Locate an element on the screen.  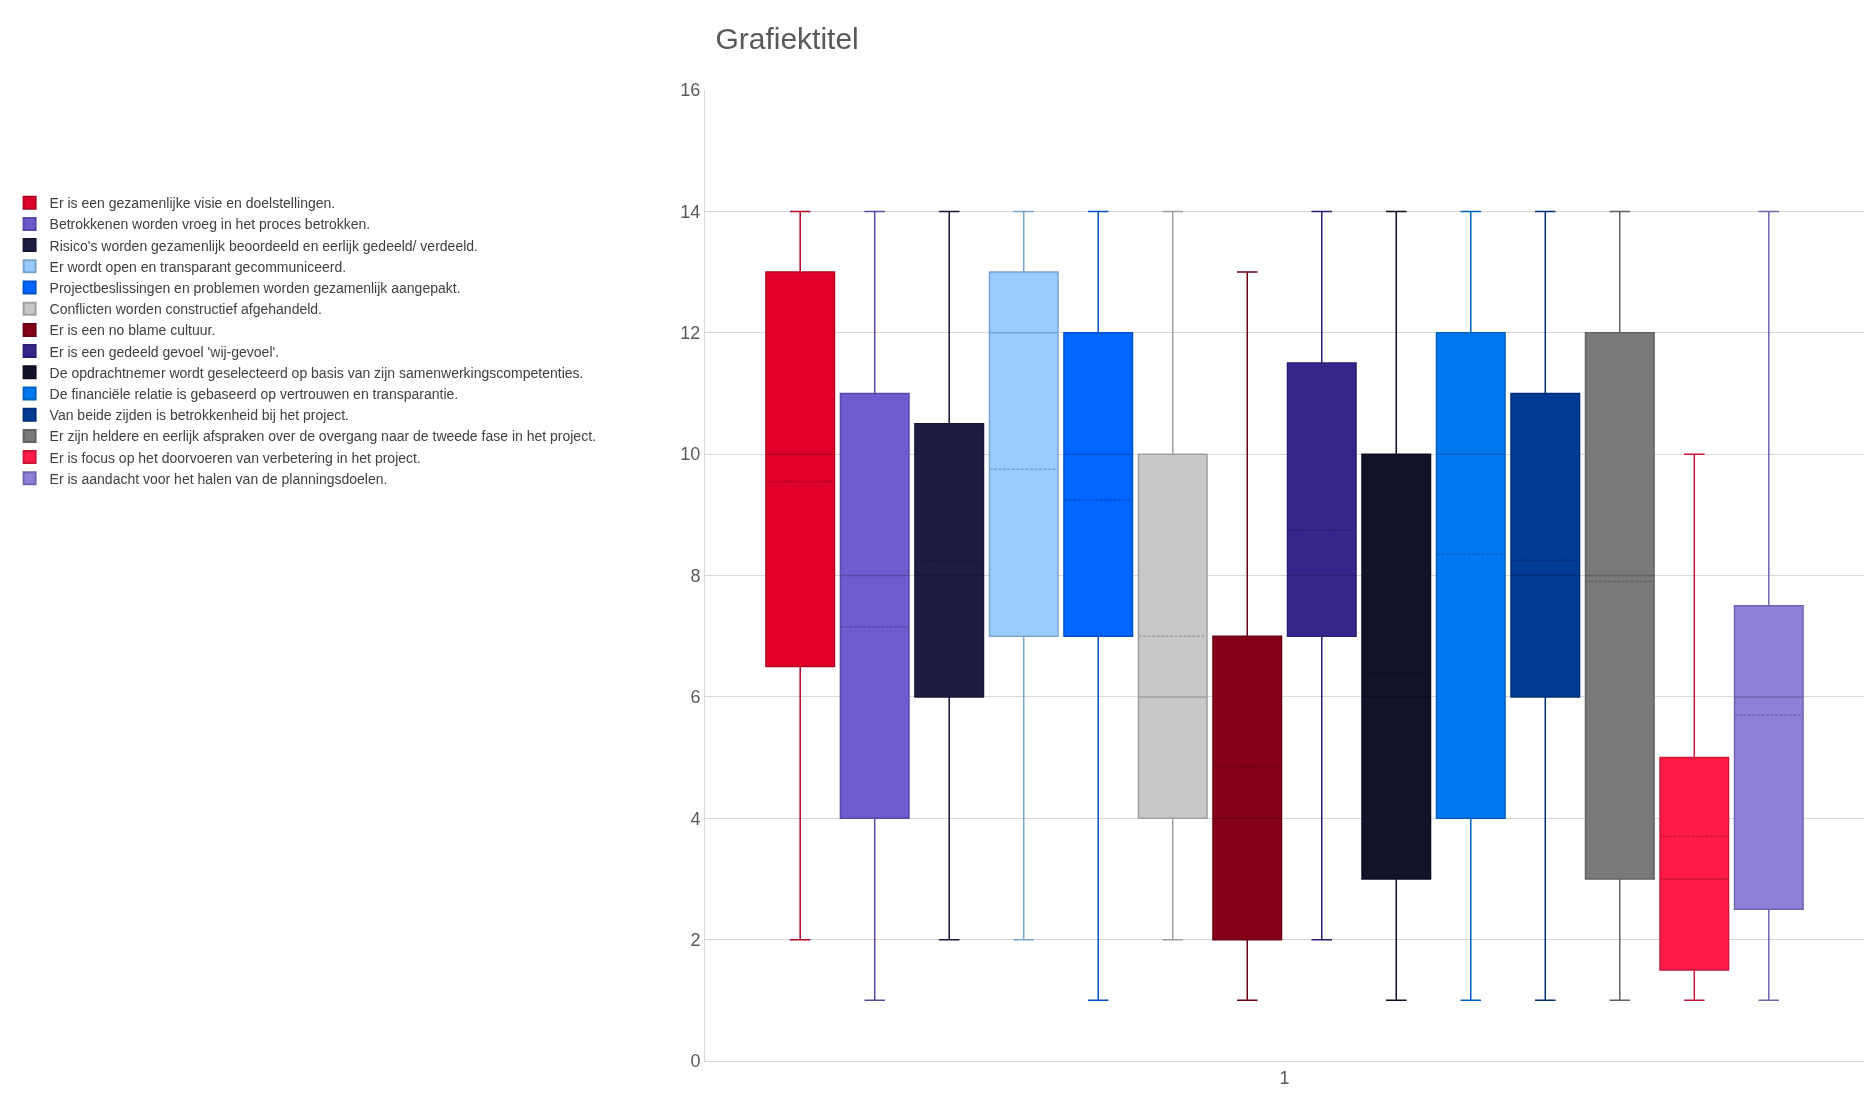
chart-title: Grafiektitel is located at coordinates (787, 38).